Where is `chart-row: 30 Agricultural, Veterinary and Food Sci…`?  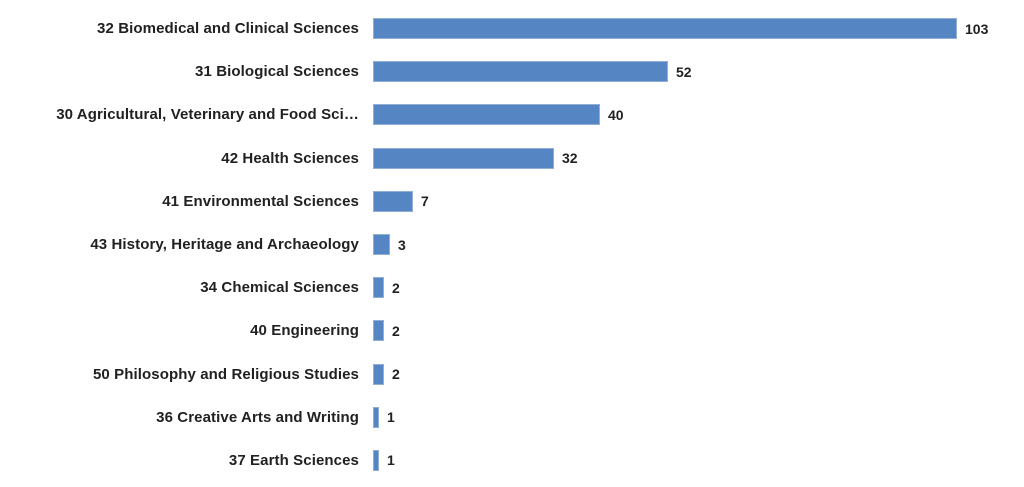 chart-row: 30 Agricultural, Veterinary and Food Sci… is located at coordinates (512, 114).